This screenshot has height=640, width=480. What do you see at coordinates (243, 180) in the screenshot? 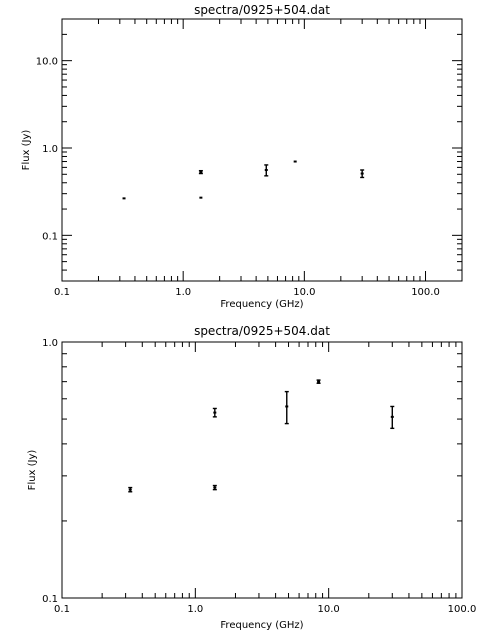
I see `top-chart-points` at bounding box center [243, 180].